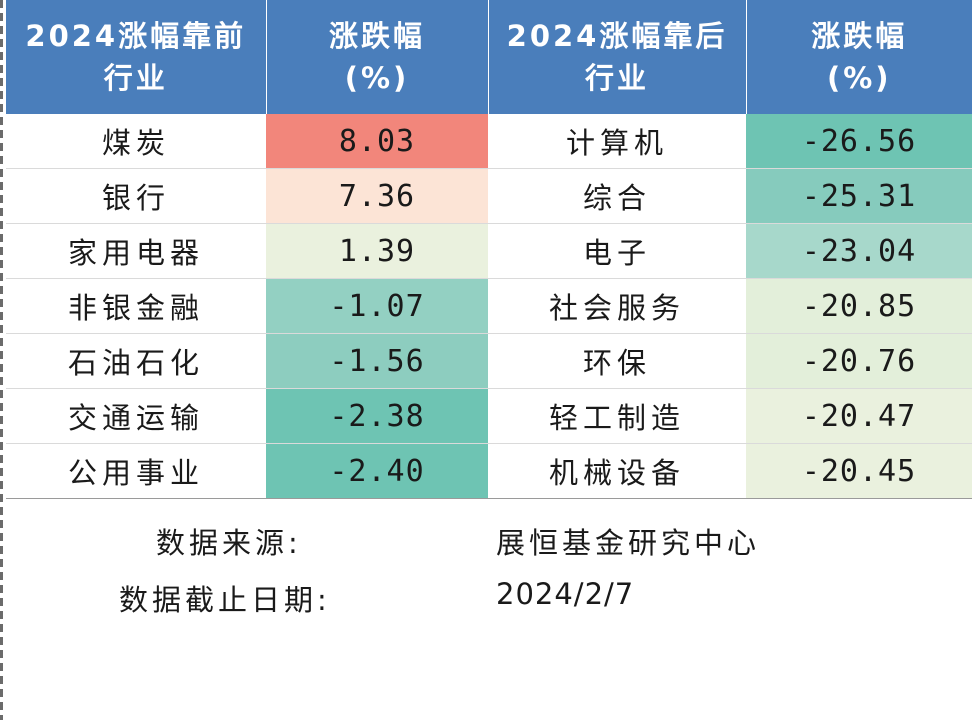  Describe the element at coordinates (377, 57) in the screenshot. I see `header-top-change: 涨跌幅 (%)` at that location.